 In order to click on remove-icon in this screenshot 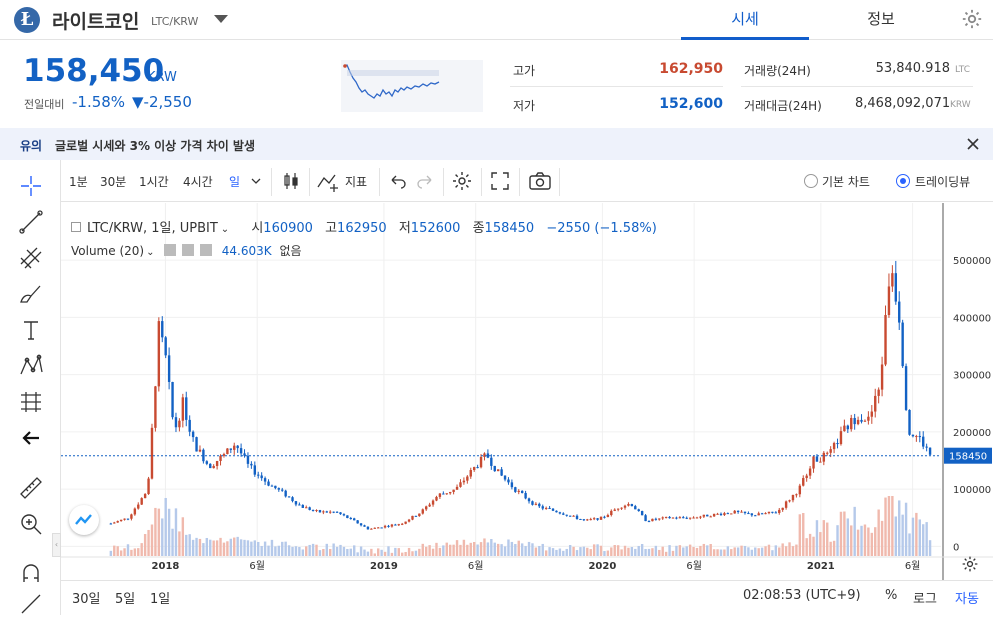, I will do `click(205, 250)`.